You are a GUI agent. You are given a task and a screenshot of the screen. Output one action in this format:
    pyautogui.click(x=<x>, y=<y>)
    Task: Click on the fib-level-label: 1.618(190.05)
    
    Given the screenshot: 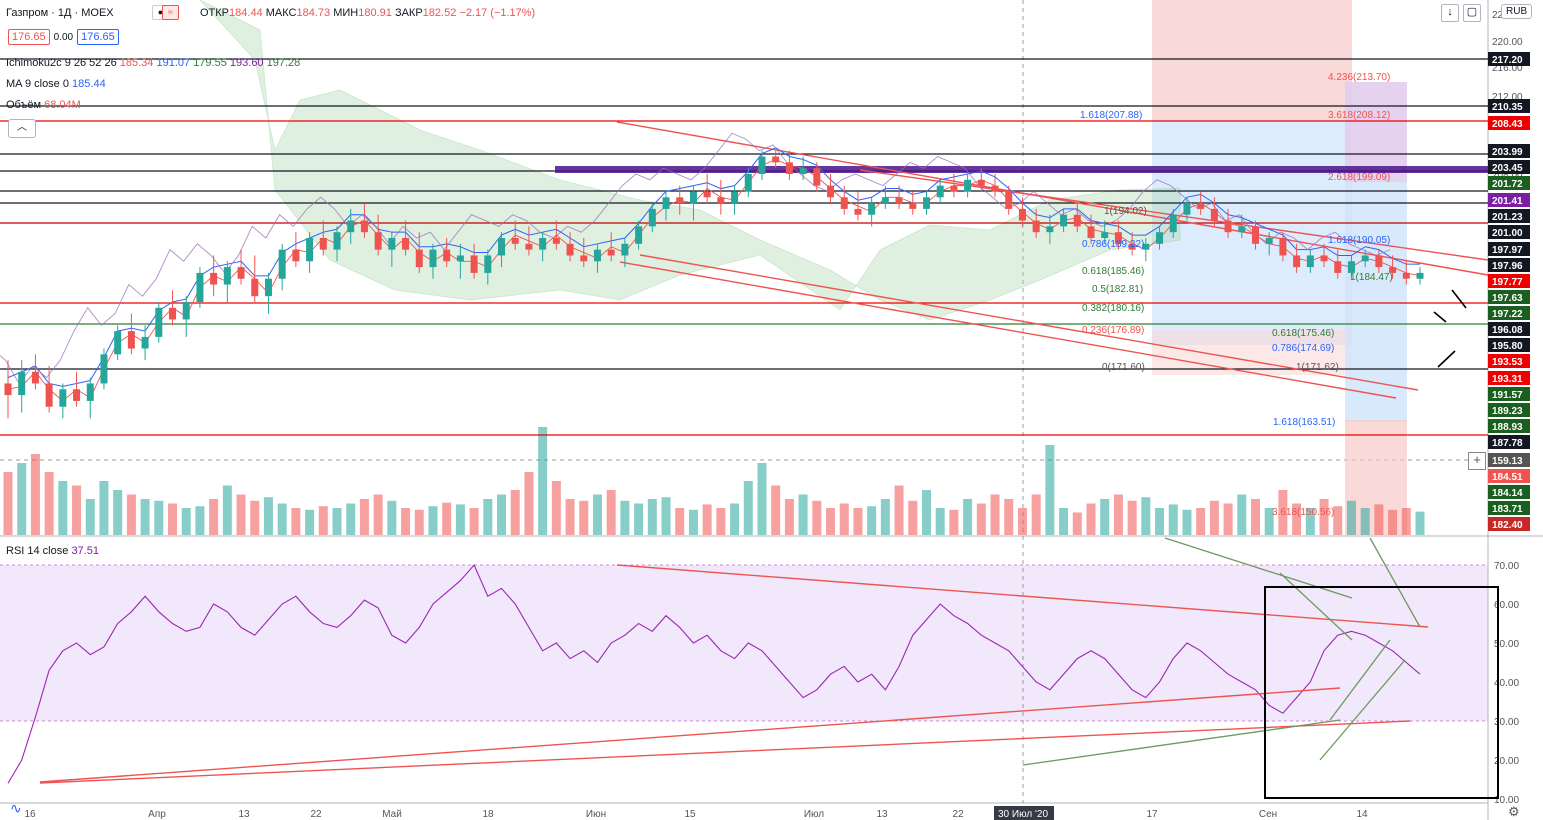 What is the action you would take?
    pyautogui.click(x=1359, y=240)
    